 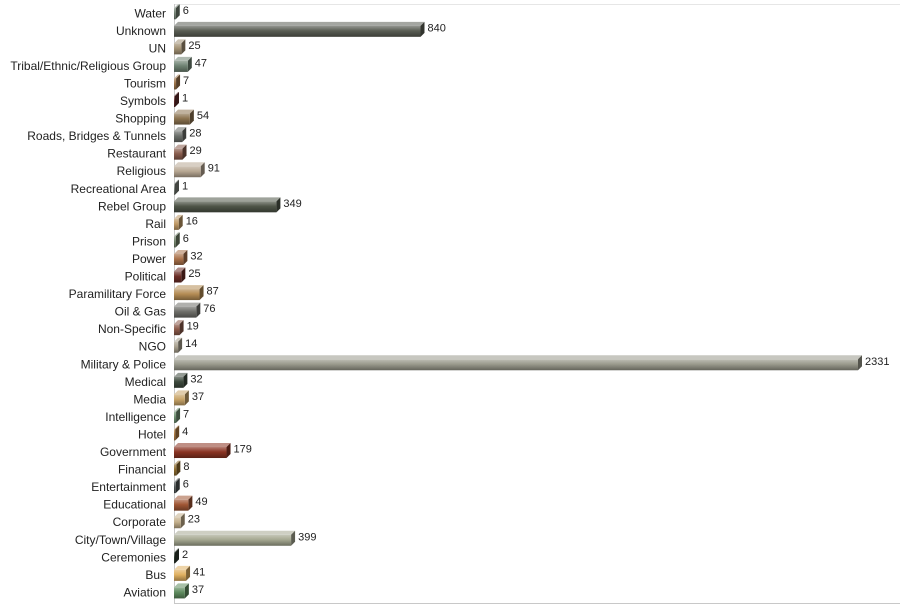 I want to click on value-label-government: 179, so click(x=243, y=450).